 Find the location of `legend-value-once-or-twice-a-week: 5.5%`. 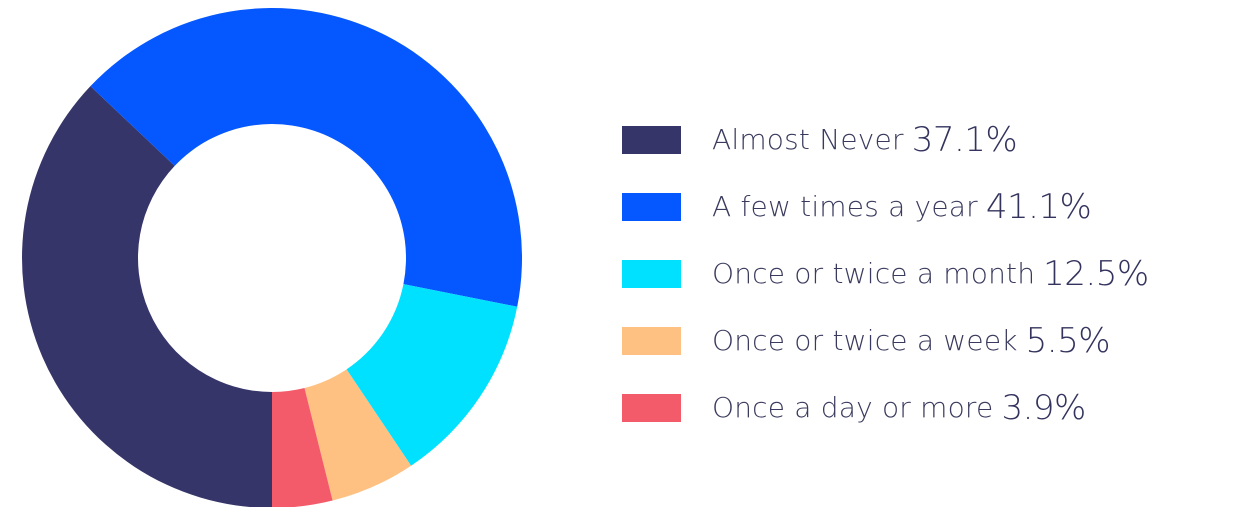

legend-value-once-or-twice-a-week: 5.5% is located at coordinates (1068, 340).